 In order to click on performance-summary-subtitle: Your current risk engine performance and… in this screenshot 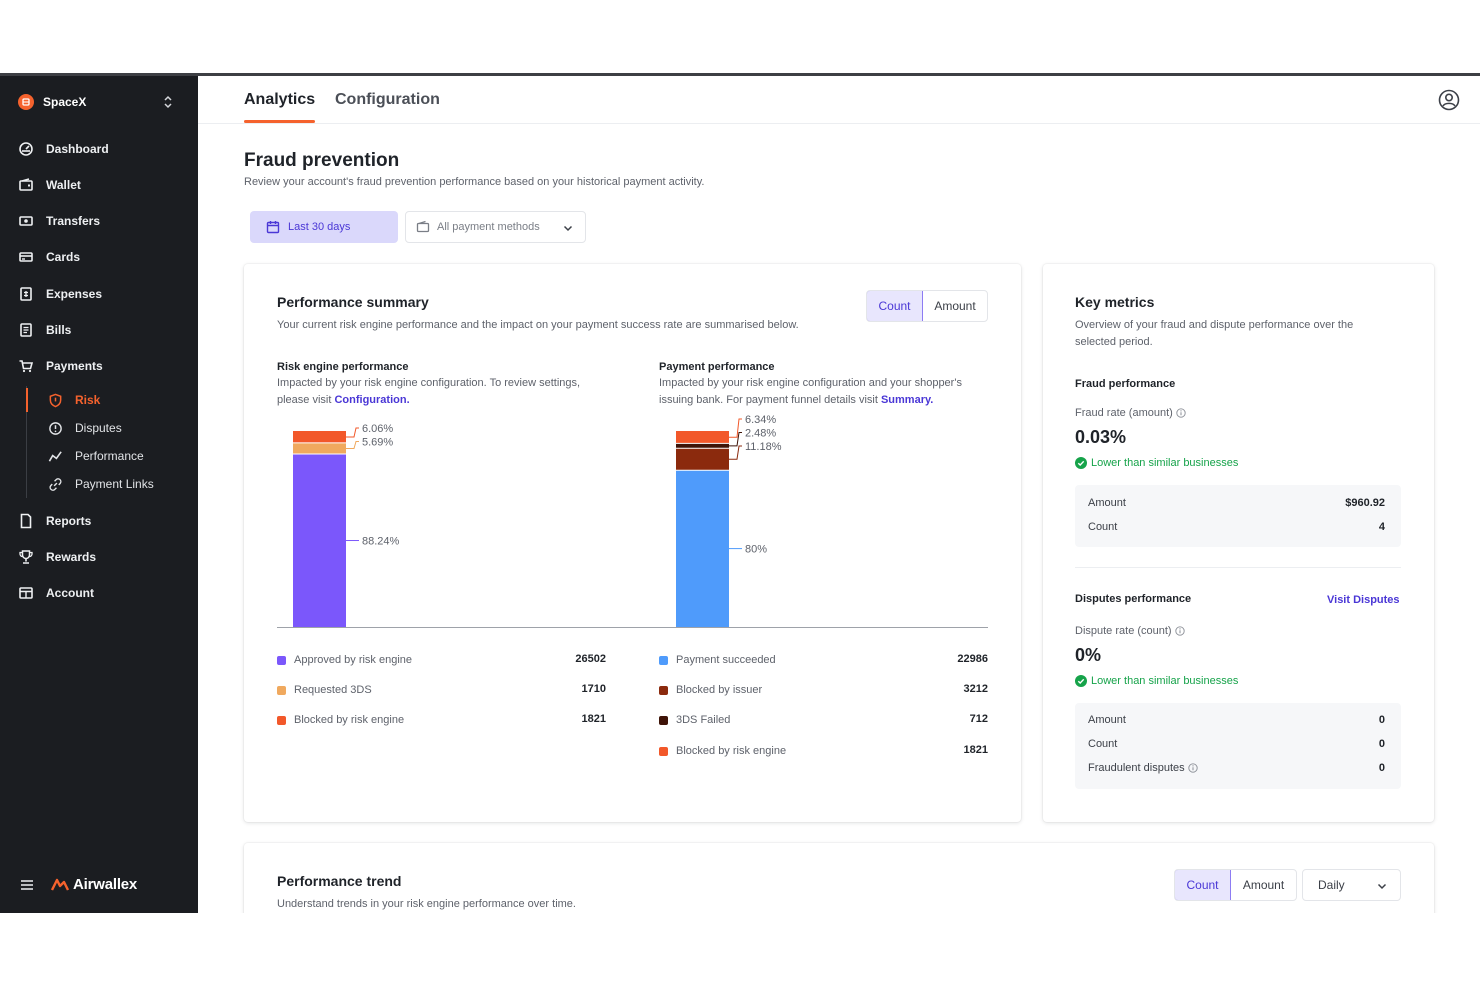, I will do `click(538, 325)`.